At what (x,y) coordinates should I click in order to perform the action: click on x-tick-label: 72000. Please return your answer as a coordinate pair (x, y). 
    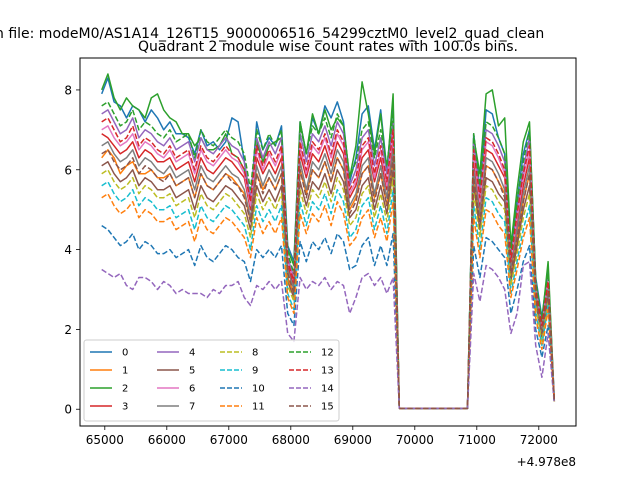
    Looking at the image, I should click on (539, 440).